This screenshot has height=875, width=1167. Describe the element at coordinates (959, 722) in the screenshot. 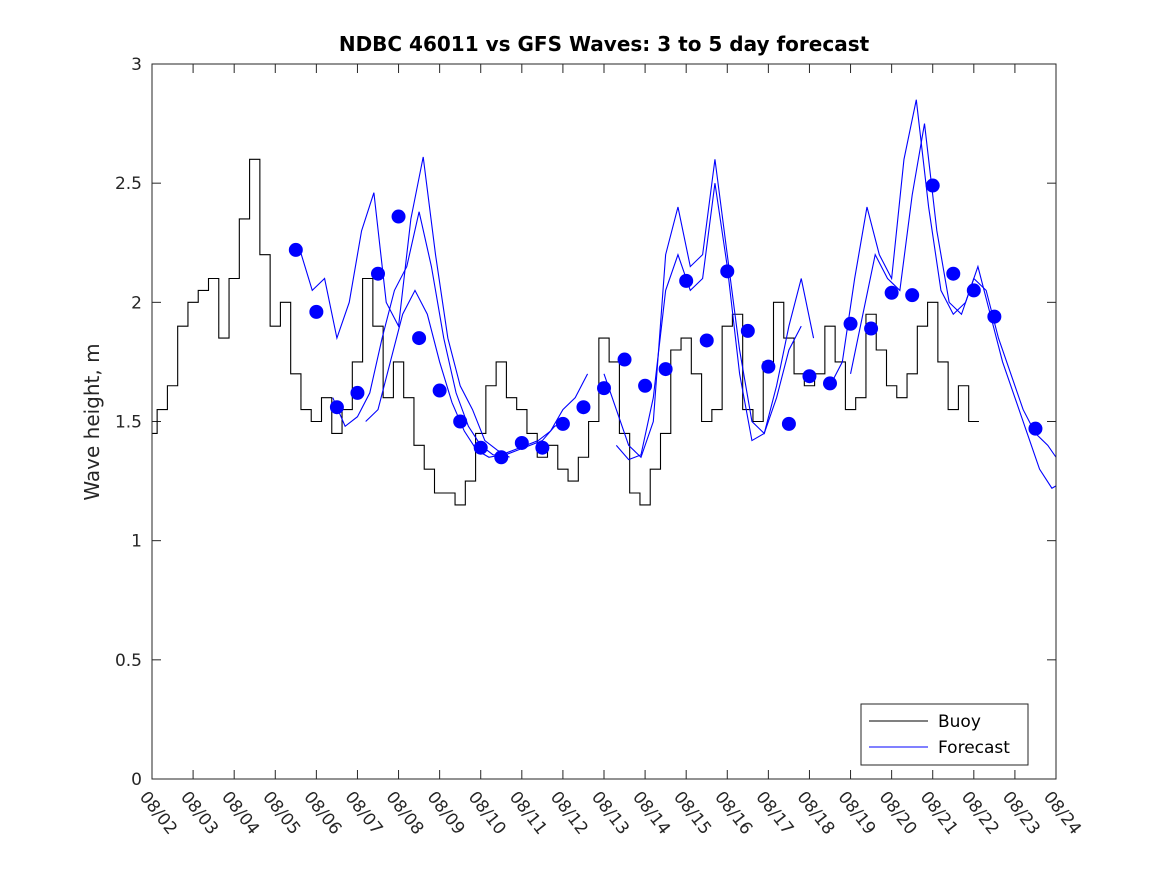

I see `legend-buoy-label: Buoy` at that location.